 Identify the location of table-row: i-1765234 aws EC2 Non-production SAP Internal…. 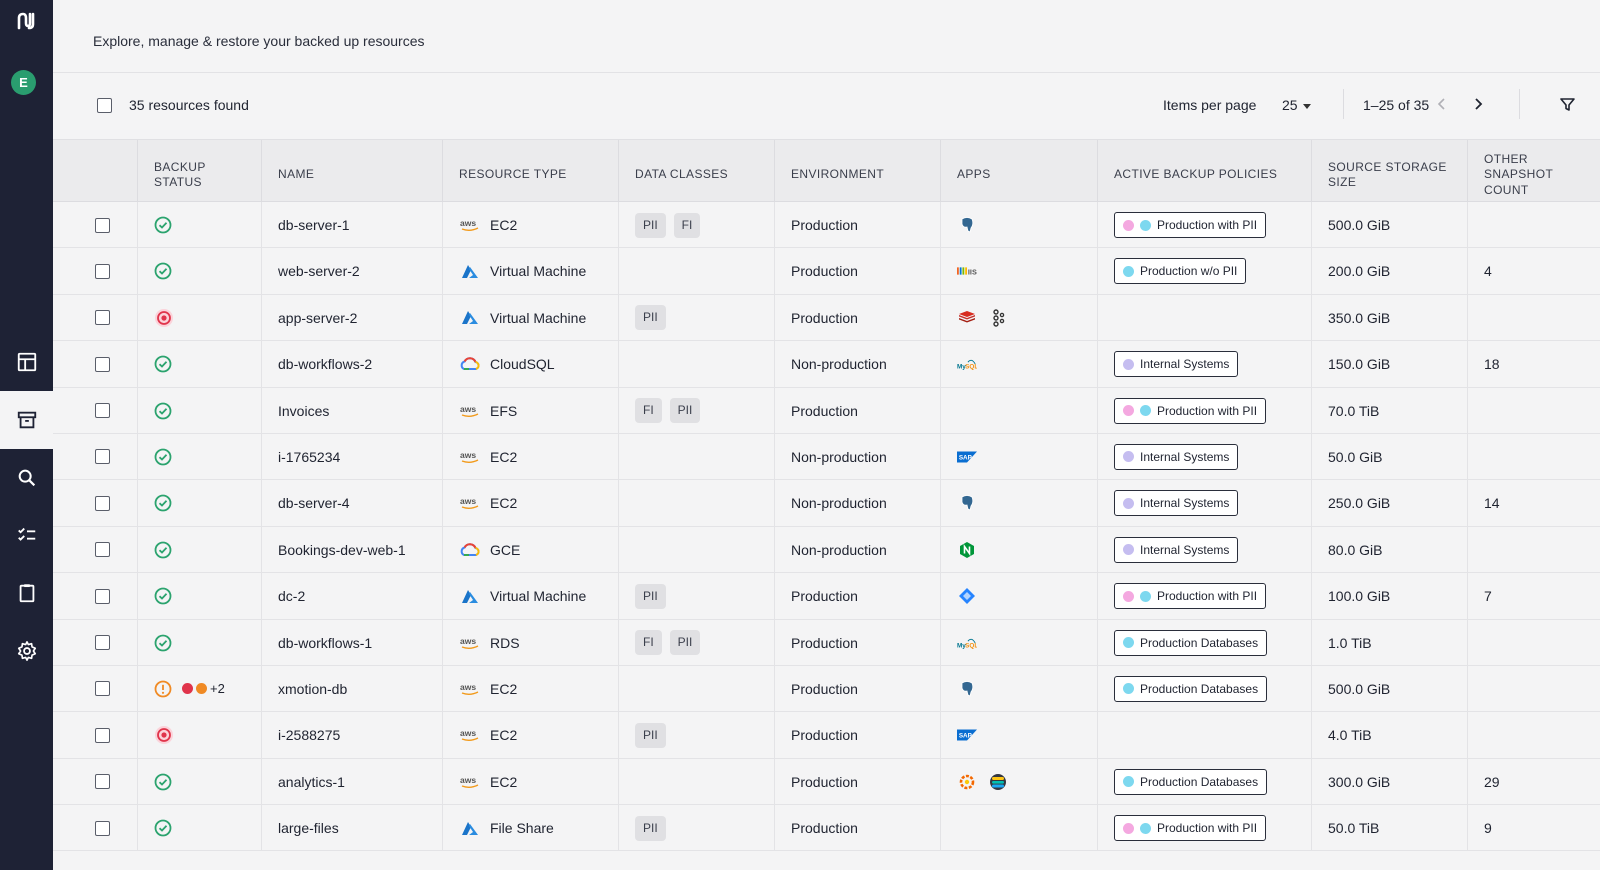
(826, 457).